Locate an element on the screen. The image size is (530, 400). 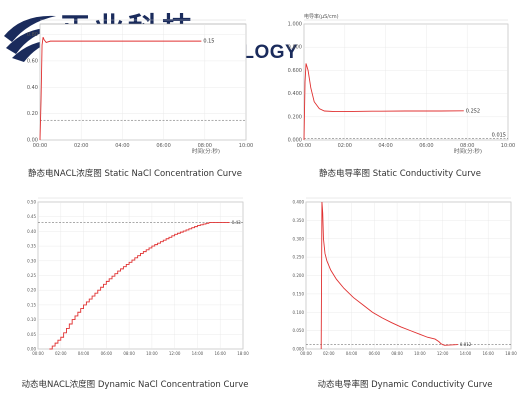
y-tick-label: 0.35 is located at coordinates (31, 246).